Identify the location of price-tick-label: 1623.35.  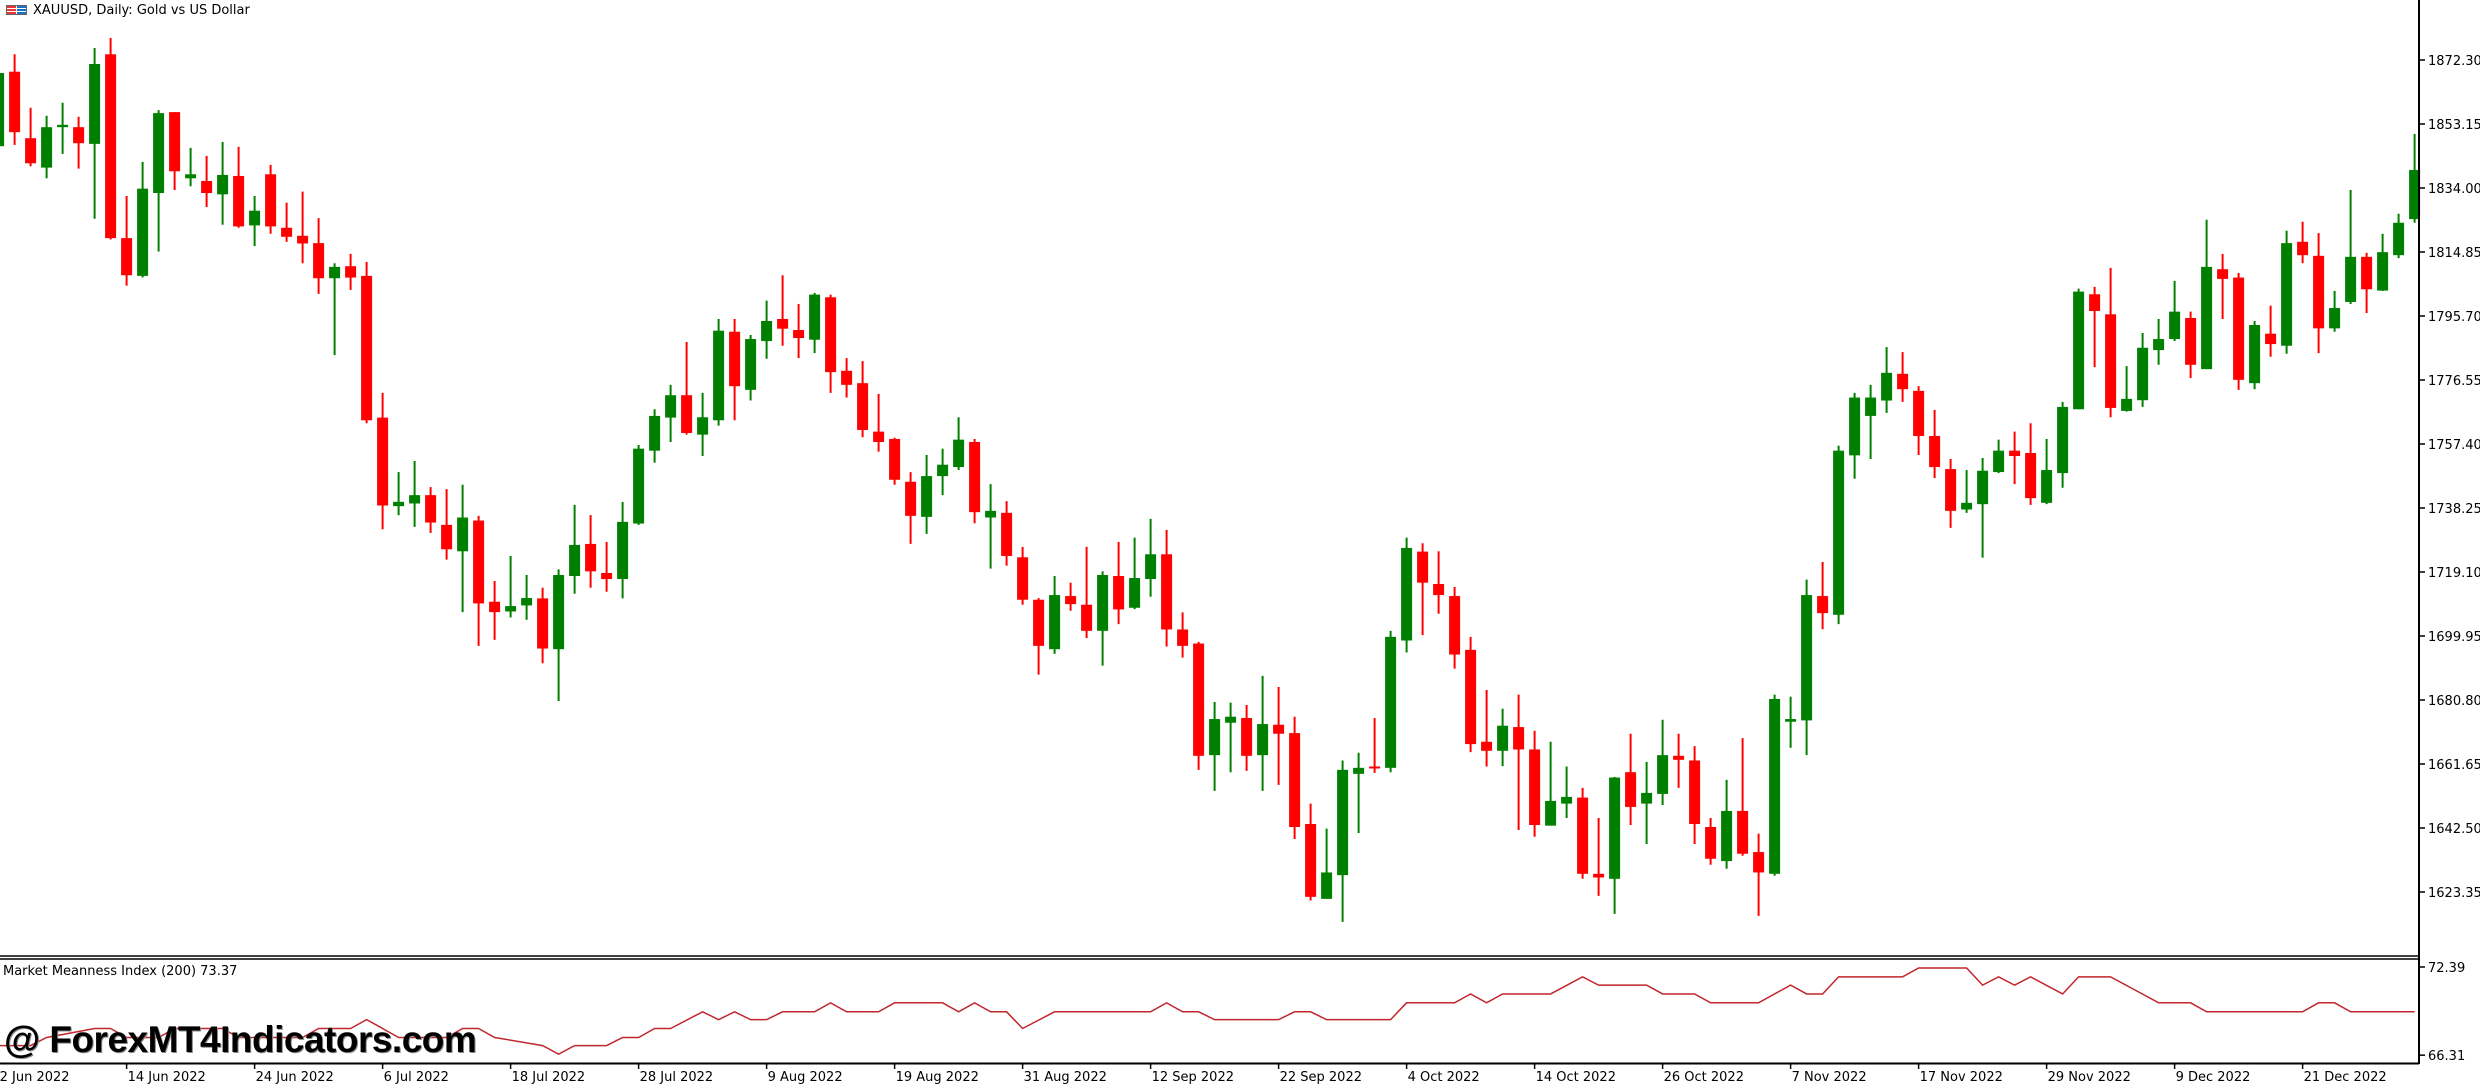
(2454, 893).